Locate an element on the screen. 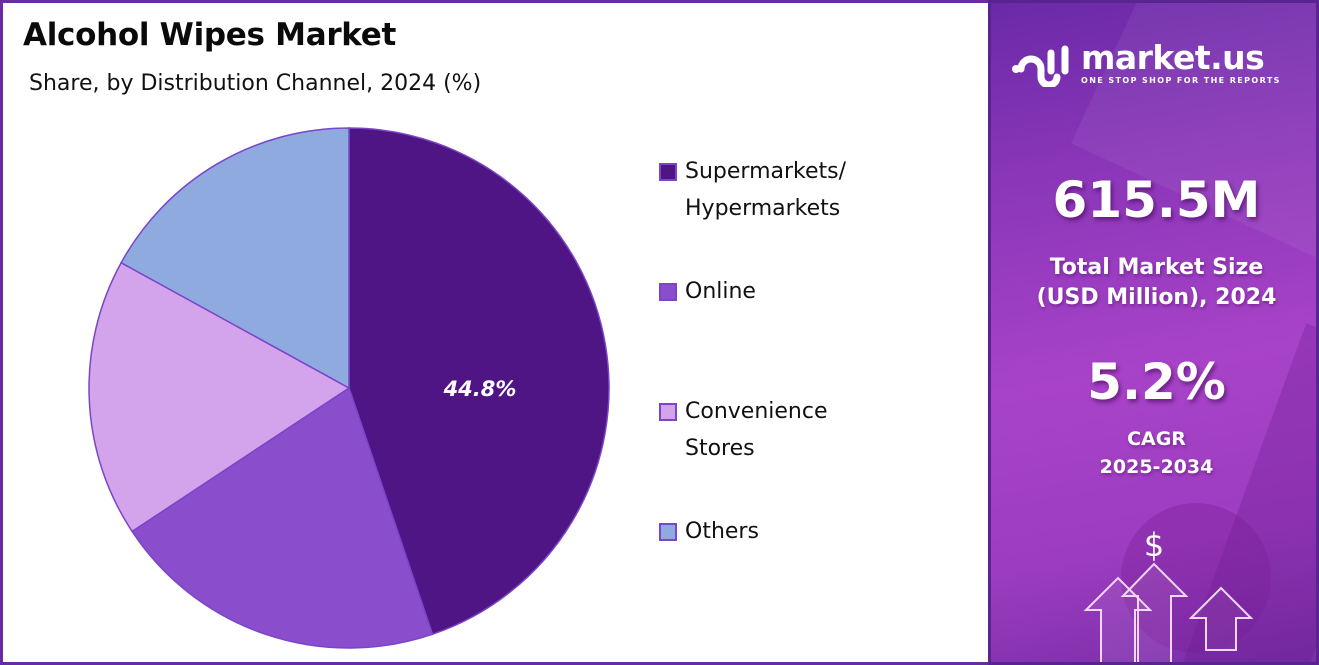  dollar-icon: $ is located at coordinates (1154, 545).